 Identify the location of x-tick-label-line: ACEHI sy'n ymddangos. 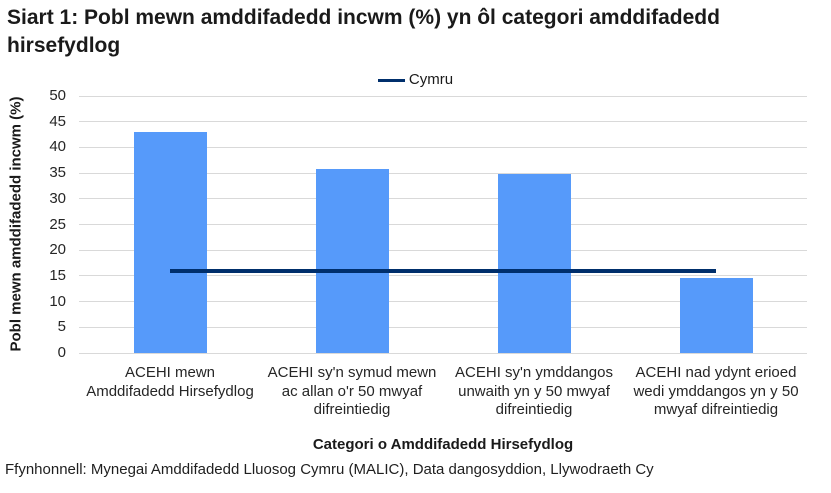
(534, 372).